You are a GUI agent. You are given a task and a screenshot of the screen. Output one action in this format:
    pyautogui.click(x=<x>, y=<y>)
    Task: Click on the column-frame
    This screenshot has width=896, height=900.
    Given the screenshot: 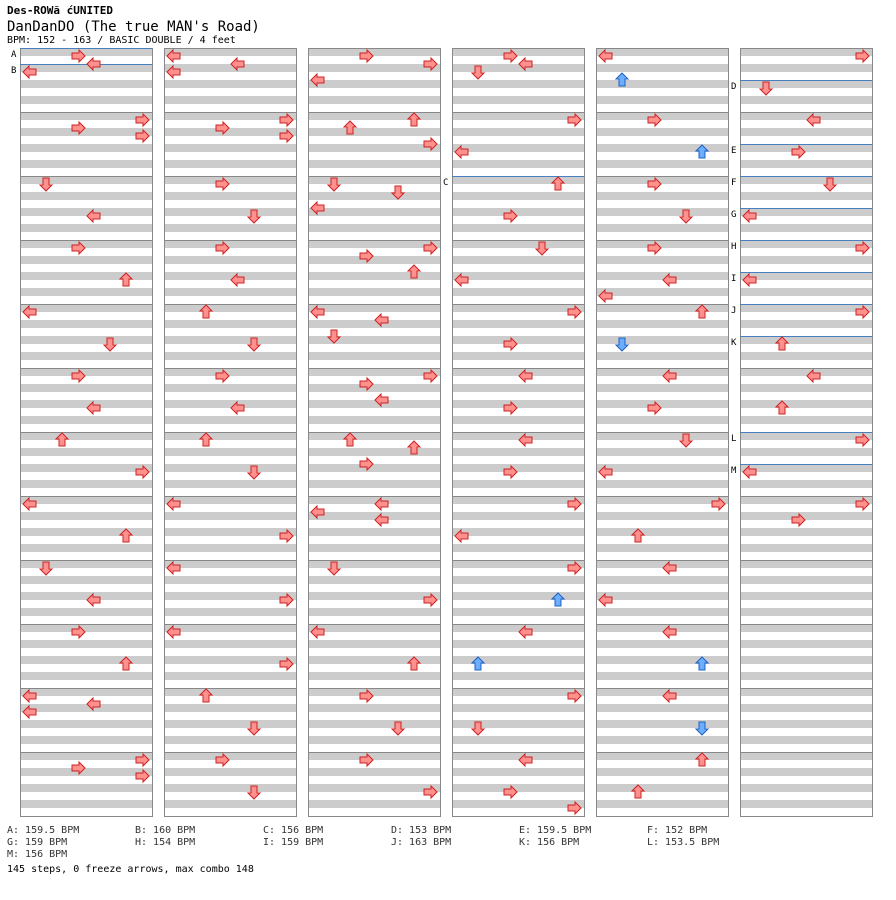 What is the action you would take?
    pyautogui.click(x=518, y=432)
    